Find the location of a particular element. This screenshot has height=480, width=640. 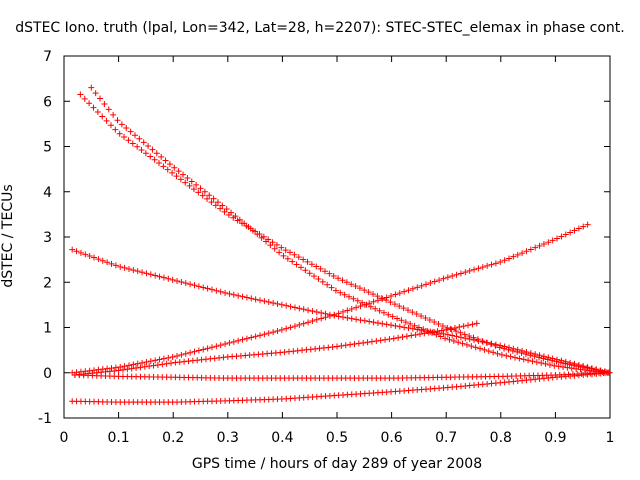

y-tick-label: 4 is located at coordinates (47, 193).